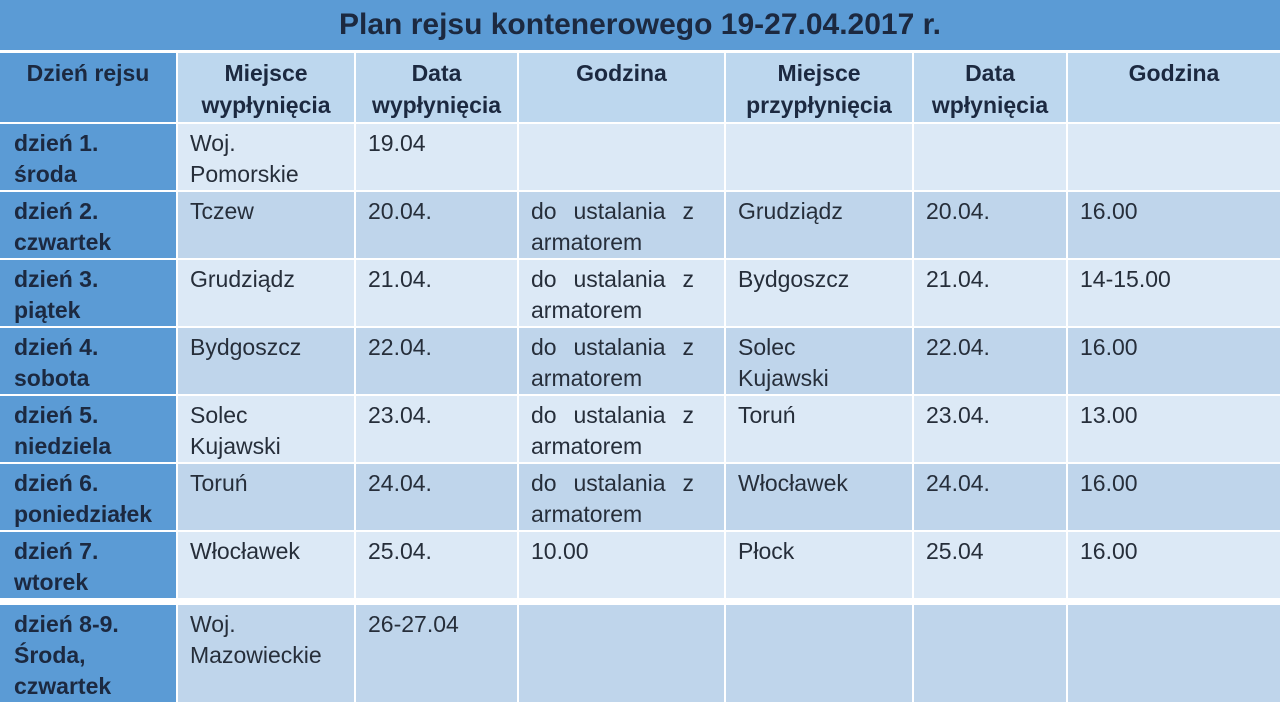 The image size is (1280, 709). What do you see at coordinates (819, 497) in the screenshot?
I see `arrival-place-cell: Włocławek` at bounding box center [819, 497].